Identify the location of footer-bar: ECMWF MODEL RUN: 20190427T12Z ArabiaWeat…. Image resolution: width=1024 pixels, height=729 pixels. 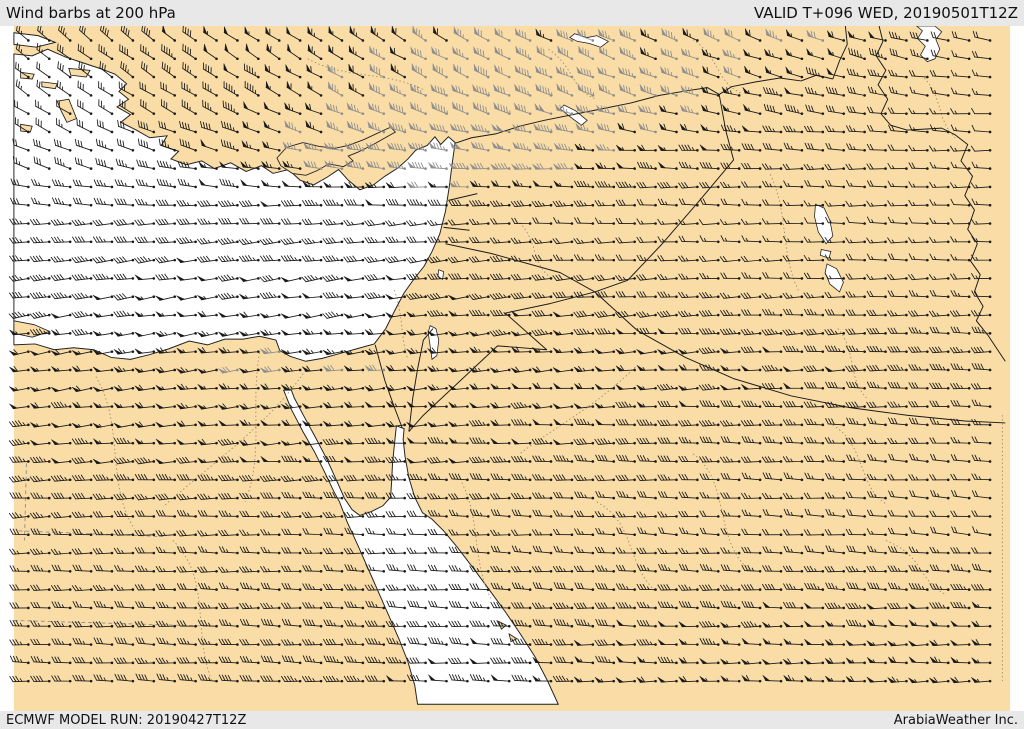
(512, 720).